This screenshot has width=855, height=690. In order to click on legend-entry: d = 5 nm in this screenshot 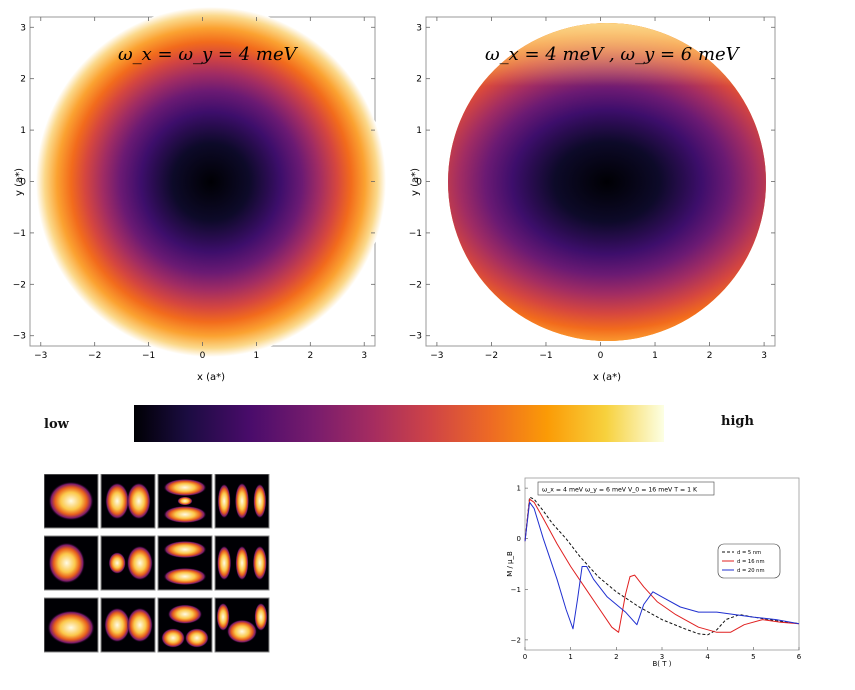, I will do `click(749, 553)`.